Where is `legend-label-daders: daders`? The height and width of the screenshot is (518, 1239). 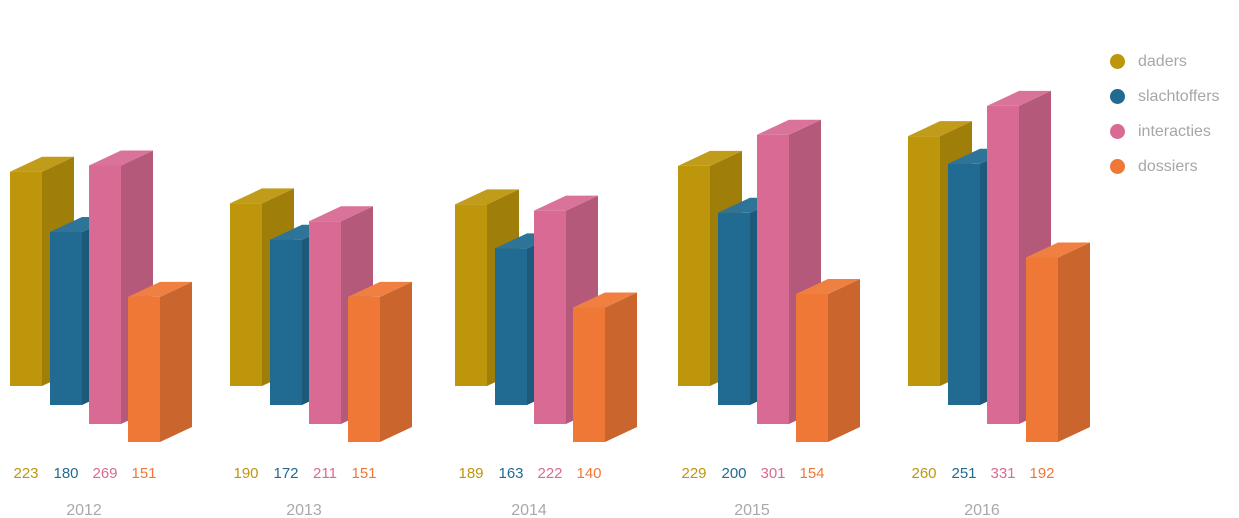 legend-label-daders: daders is located at coordinates (1162, 61).